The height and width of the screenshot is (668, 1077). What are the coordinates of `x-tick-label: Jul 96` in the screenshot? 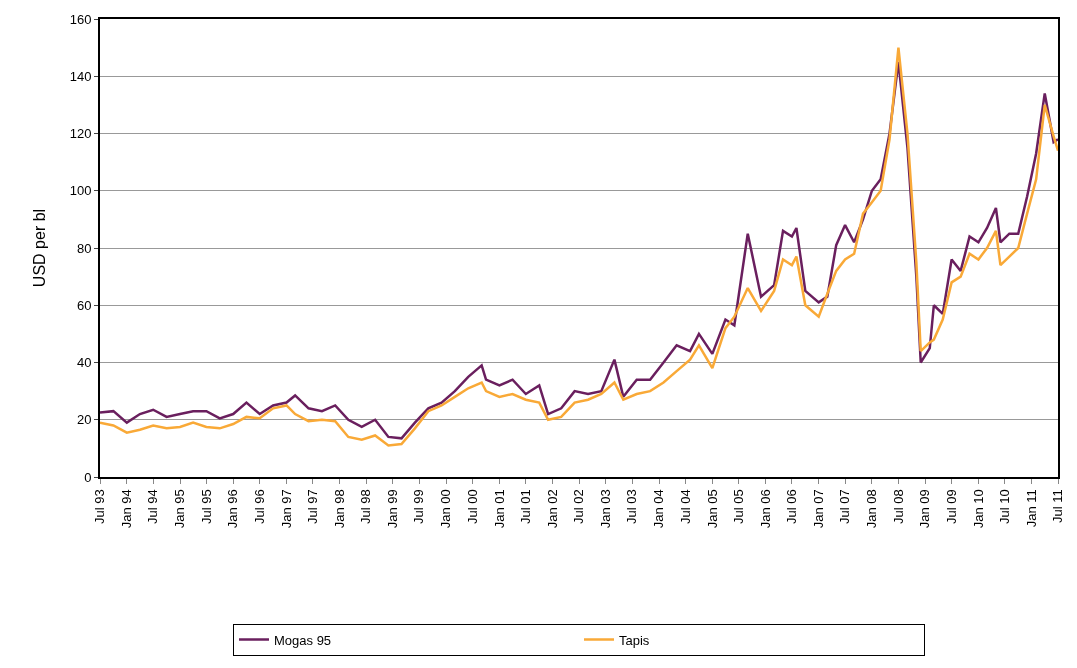 It's located at (259, 506).